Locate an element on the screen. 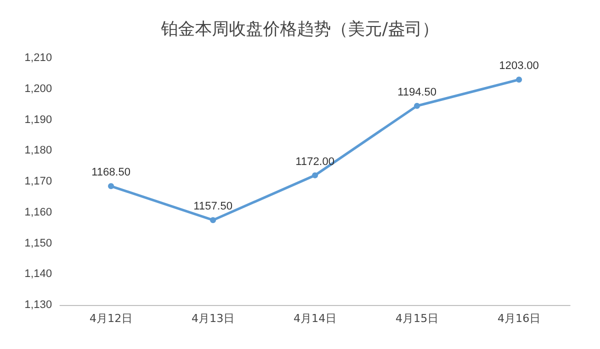 The height and width of the screenshot is (349, 600). data-label: 1168.50 is located at coordinates (111, 172).